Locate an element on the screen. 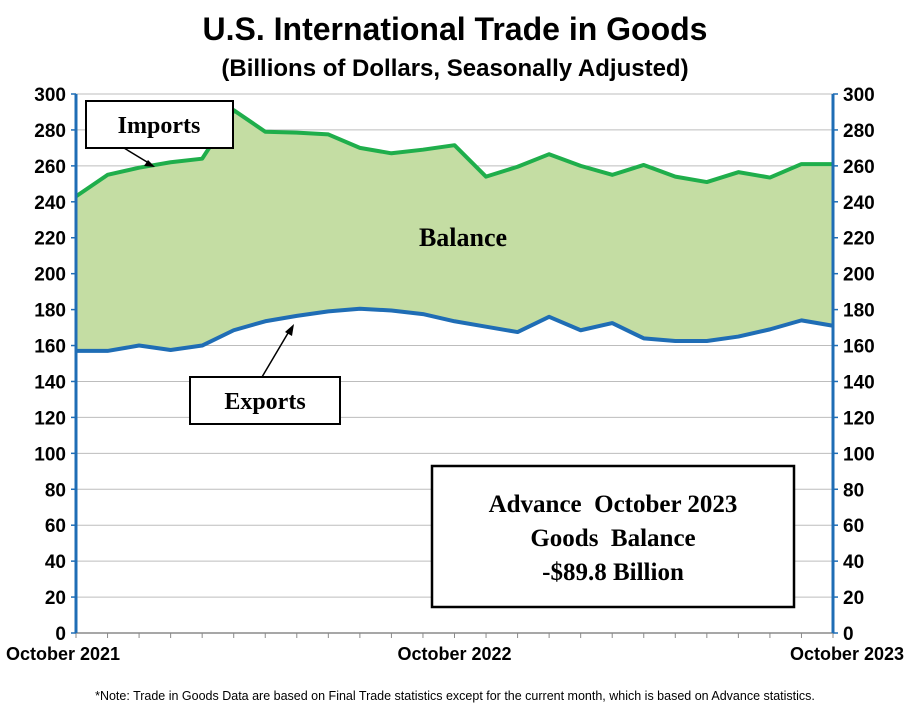 This screenshot has height=709, width=910. right-y-tick-label: 0 is located at coordinates (848, 634).